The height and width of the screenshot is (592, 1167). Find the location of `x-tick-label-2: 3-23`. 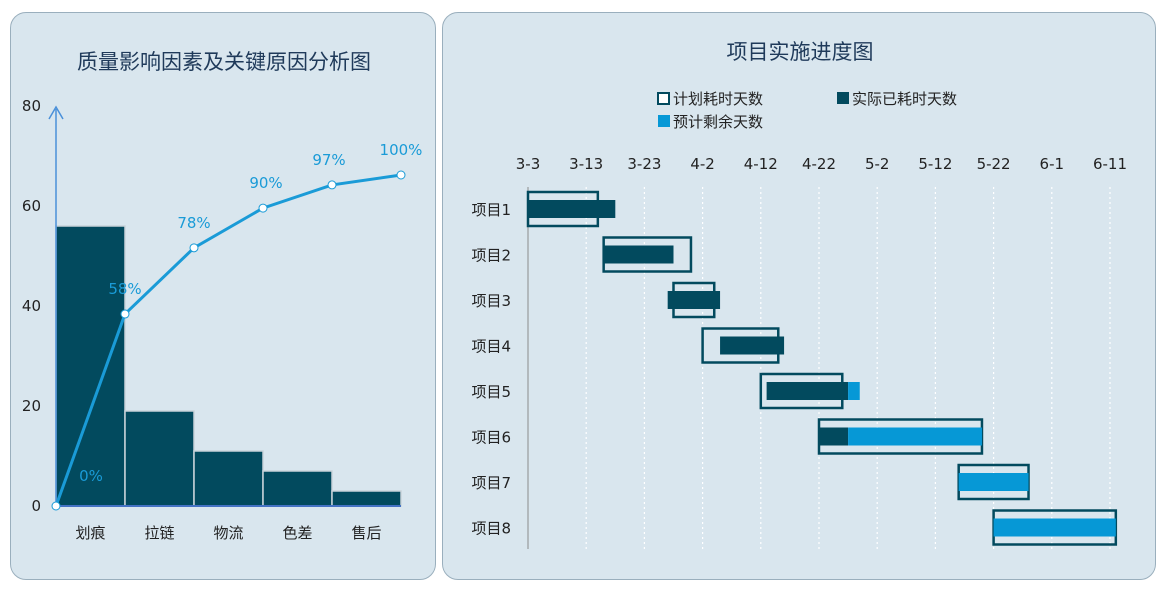

x-tick-label-2: 3-23 is located at coordinates (644, 164).